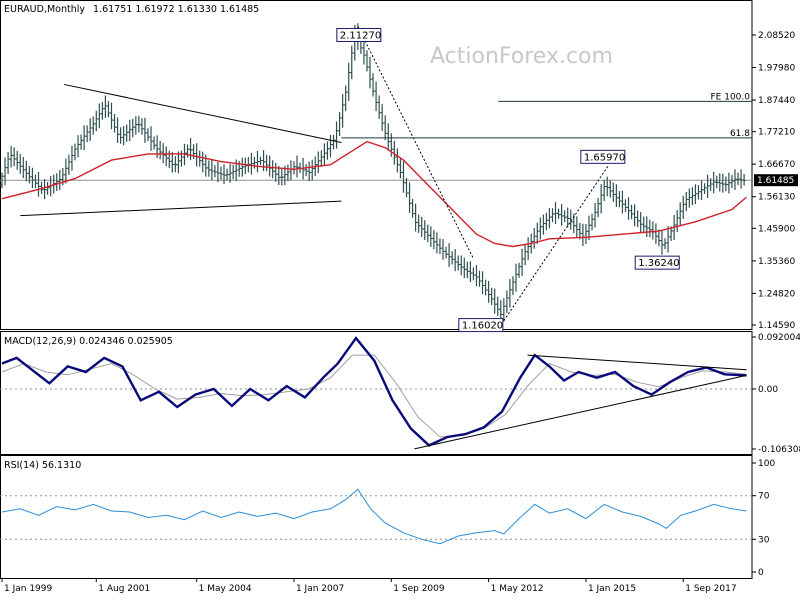 The height and width of the screenshot is (600, 800). What do you see at coordinates (28, 589) in the screenshot?
I see `x-tick-label: 1 Jan 1999` at bounding box center [28, 589].